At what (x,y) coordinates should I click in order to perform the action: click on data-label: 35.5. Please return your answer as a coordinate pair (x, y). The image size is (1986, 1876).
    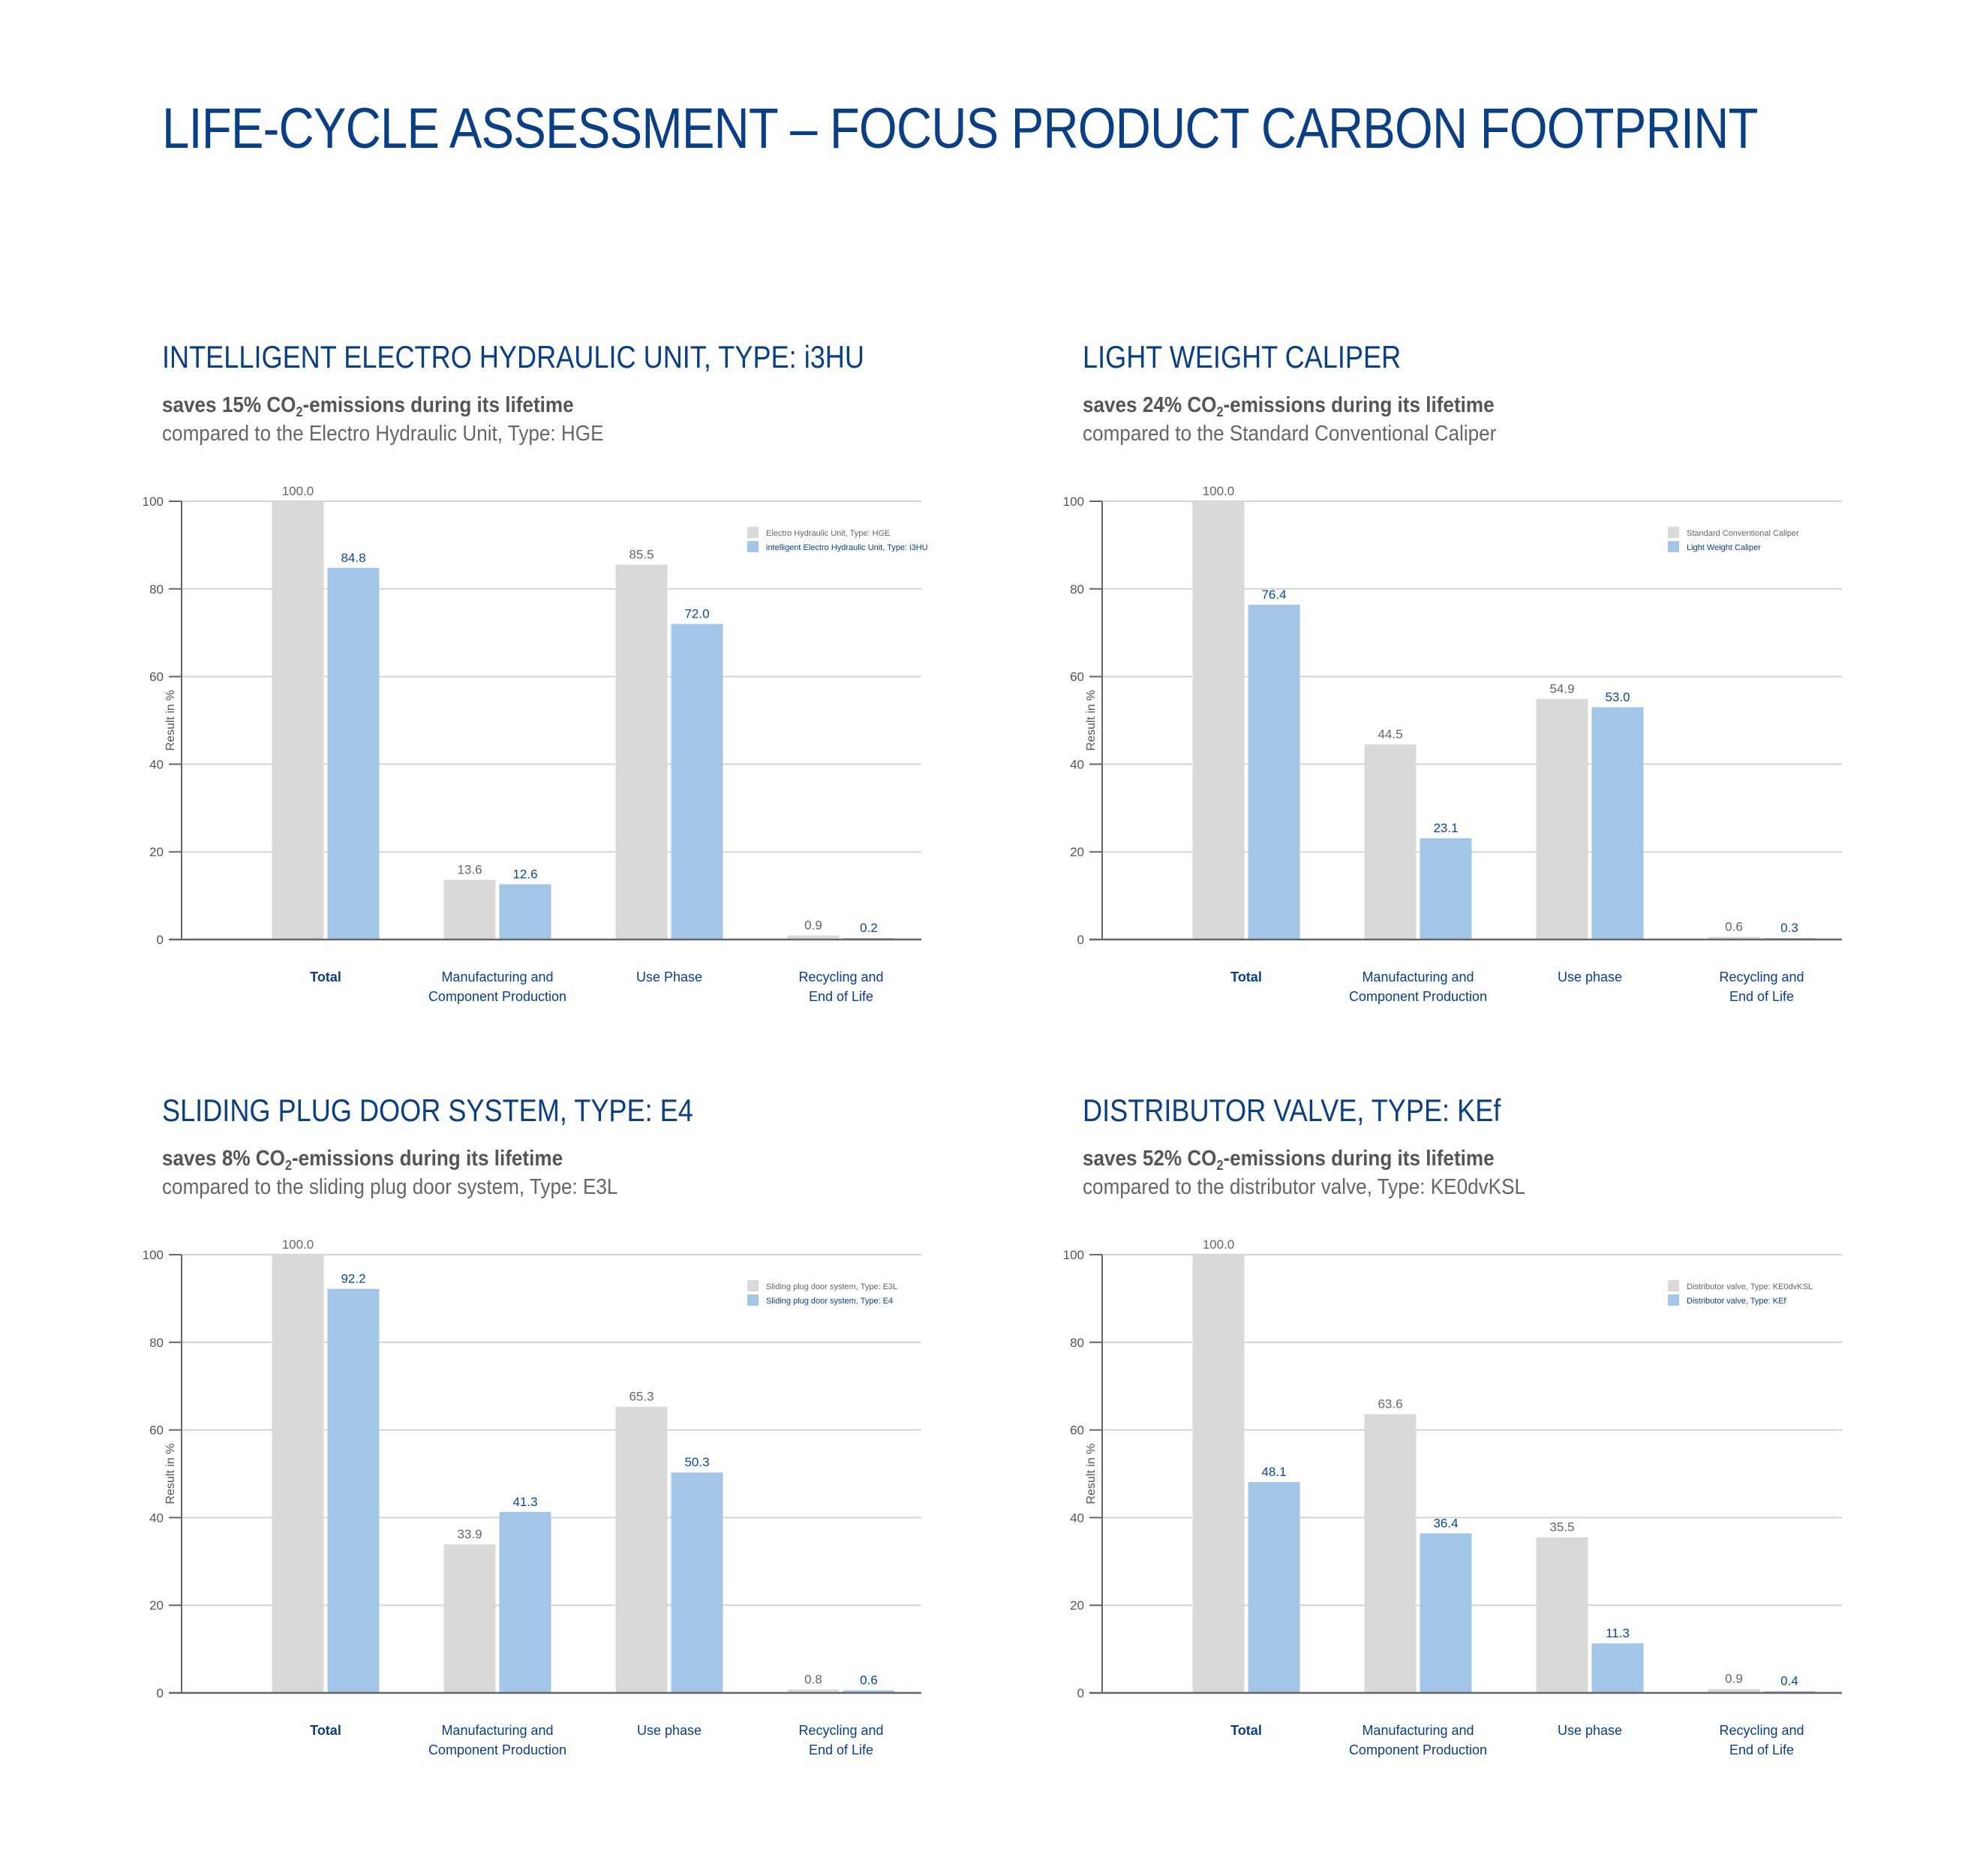
    Looking at the image, I should click on (1561, 1527).